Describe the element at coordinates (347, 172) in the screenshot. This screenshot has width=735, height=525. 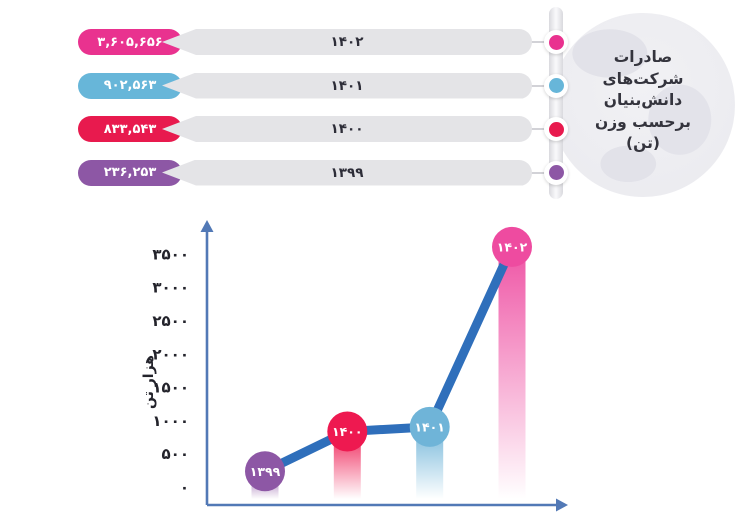
I see `year-bar: ۱۳۹۹` at that location.